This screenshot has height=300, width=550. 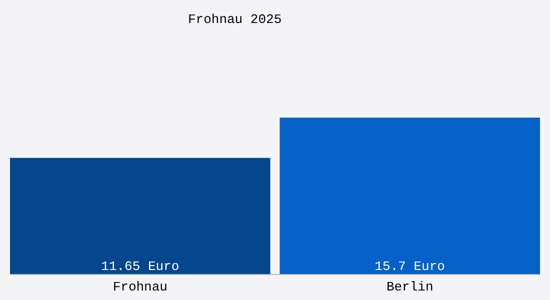 What do you see at coordinates (140, 287) in the screenshot?
I see `x-tick-label: Frohnau` at bounding box center [140, 287].